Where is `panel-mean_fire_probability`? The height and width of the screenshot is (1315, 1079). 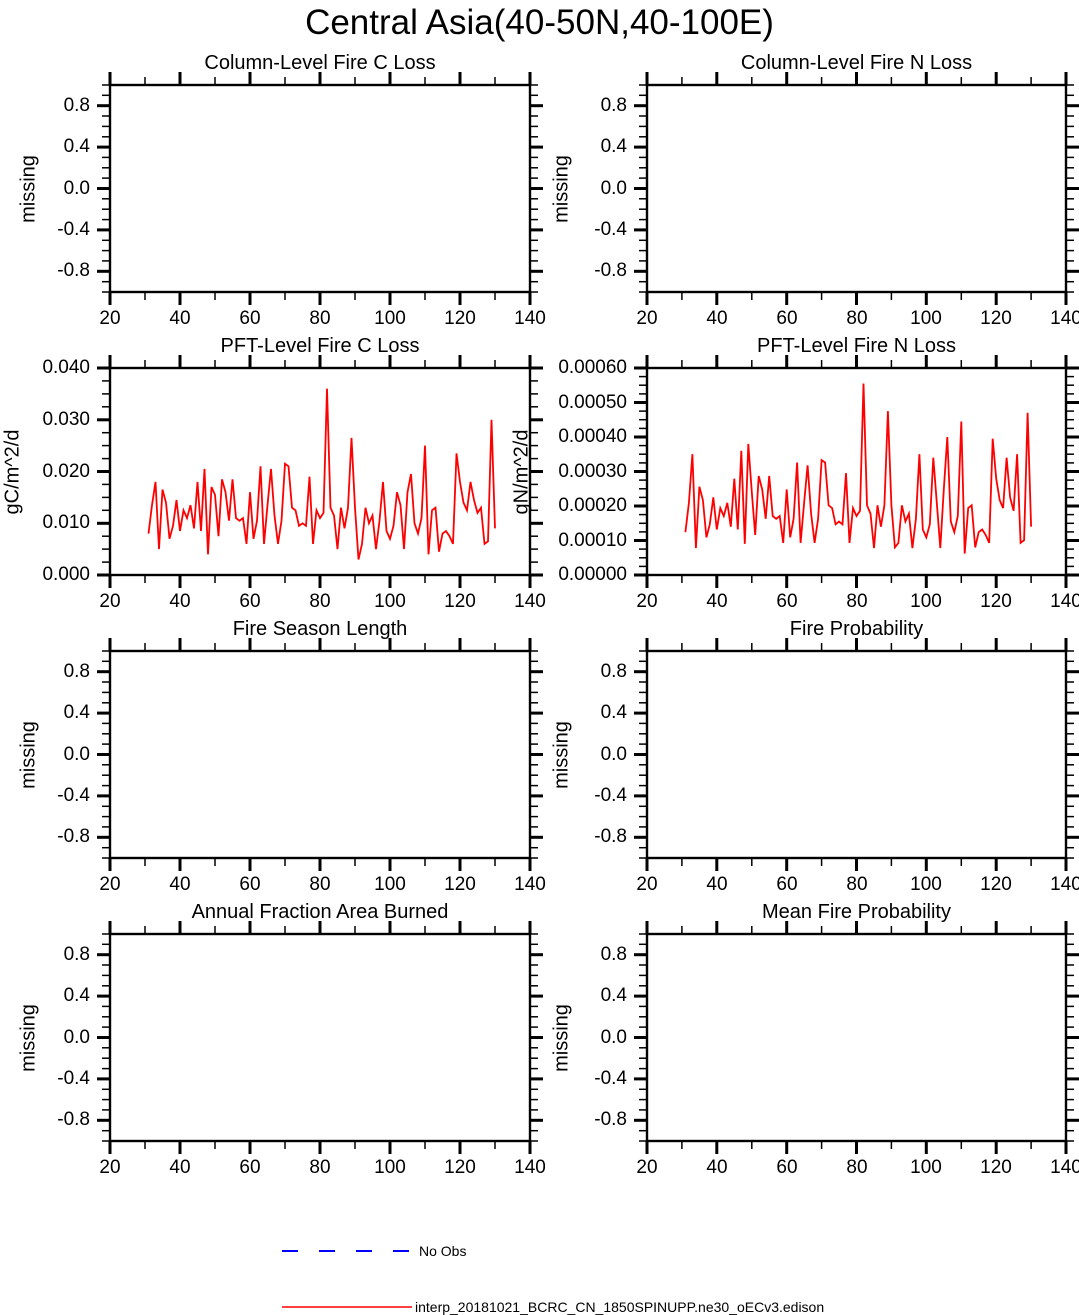
panel-mean_fire_probability is located at coordinates (856, 1037).